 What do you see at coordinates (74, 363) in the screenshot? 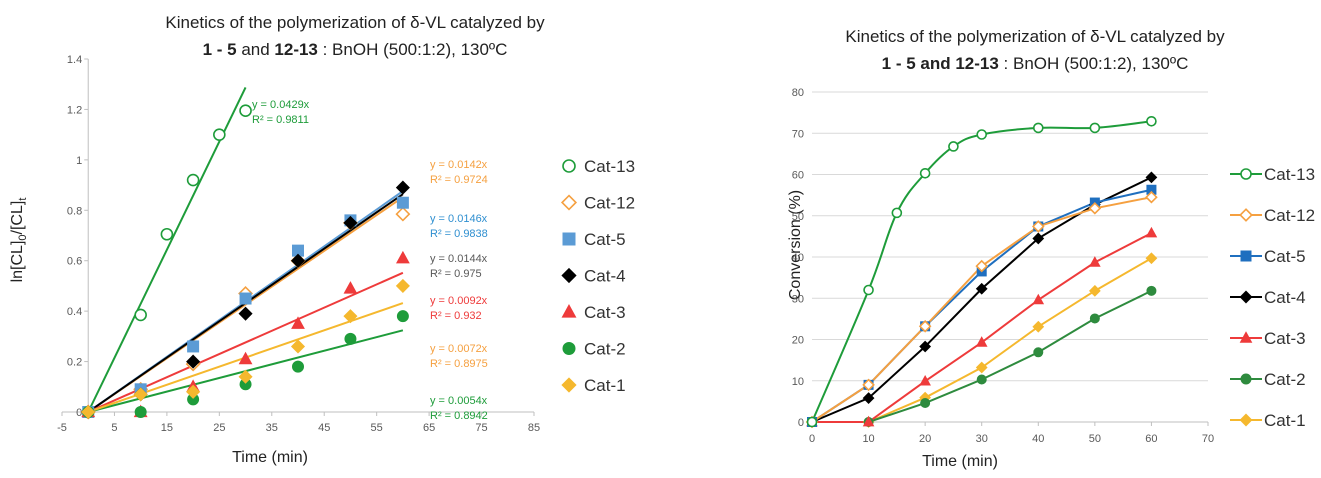
I see `y-tick-label: 0.2` at bounding box center [74, 363].